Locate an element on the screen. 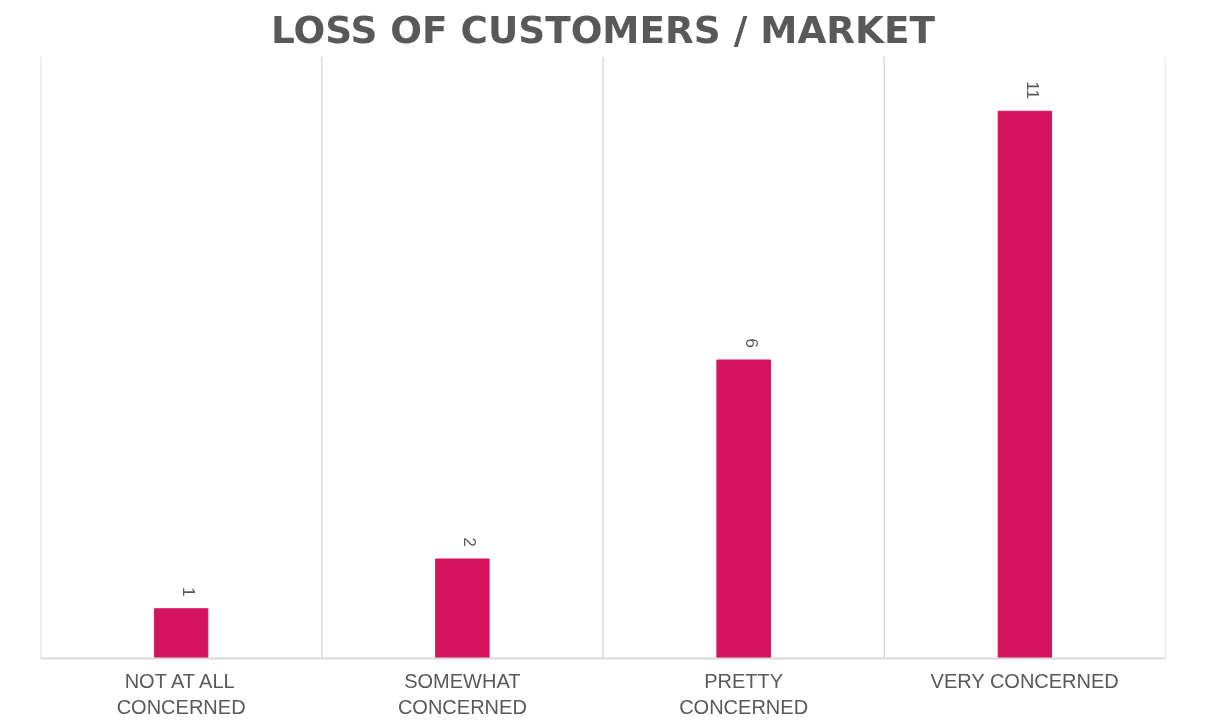 This screenshot has height=727, width=1206. x-tick-label: SOMEWHAT CONCERNED is located at coordinates (462, 693).